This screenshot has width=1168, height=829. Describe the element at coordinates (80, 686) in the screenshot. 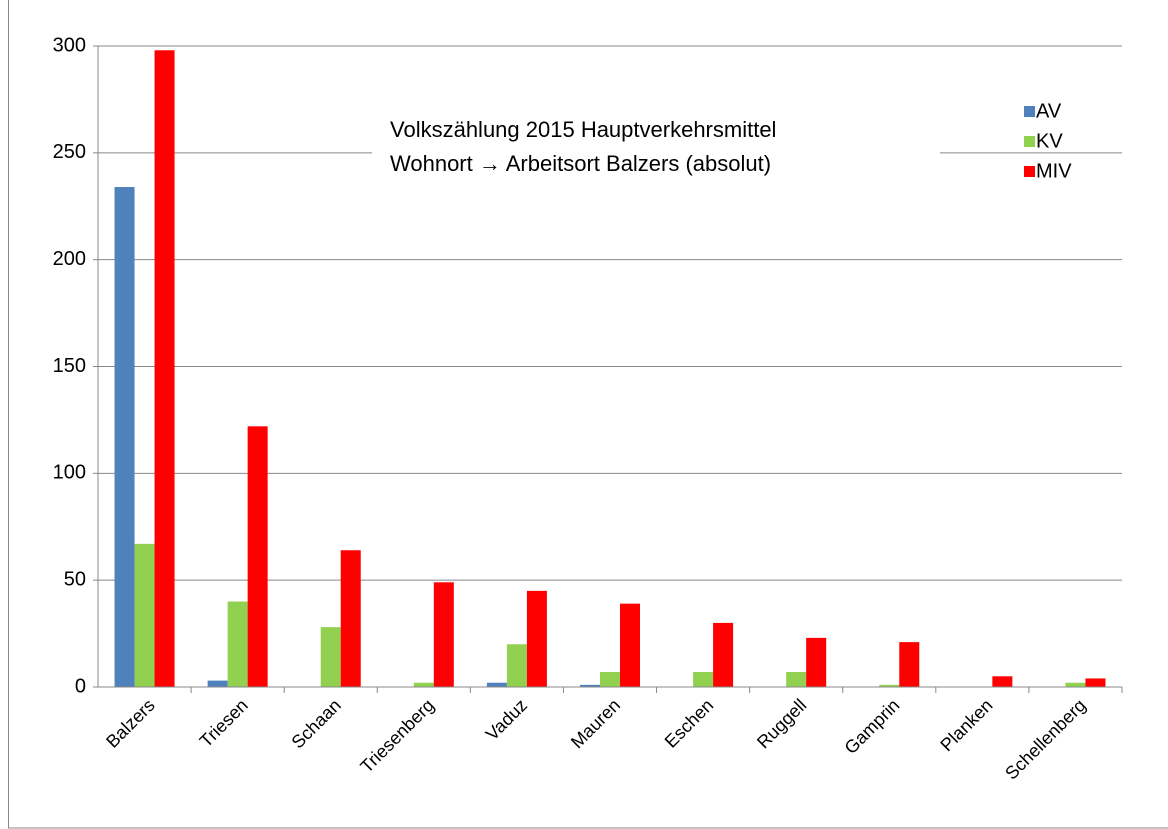

I see `y-tick-label: 0` at that location.